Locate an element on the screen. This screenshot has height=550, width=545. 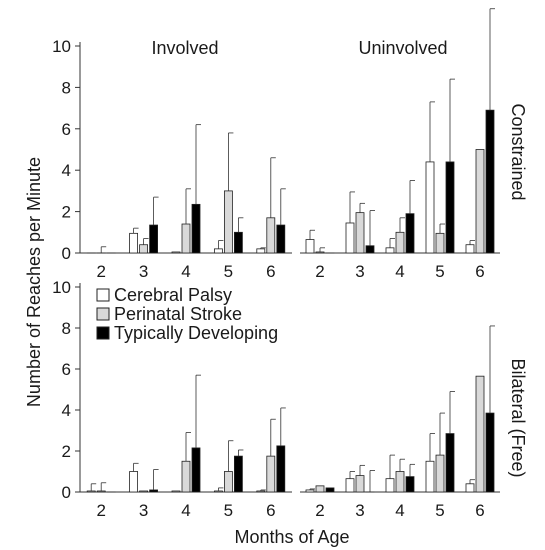
panel-r0c1-cerebral-palsy-m6-bar is located at coordinates (470, 249).